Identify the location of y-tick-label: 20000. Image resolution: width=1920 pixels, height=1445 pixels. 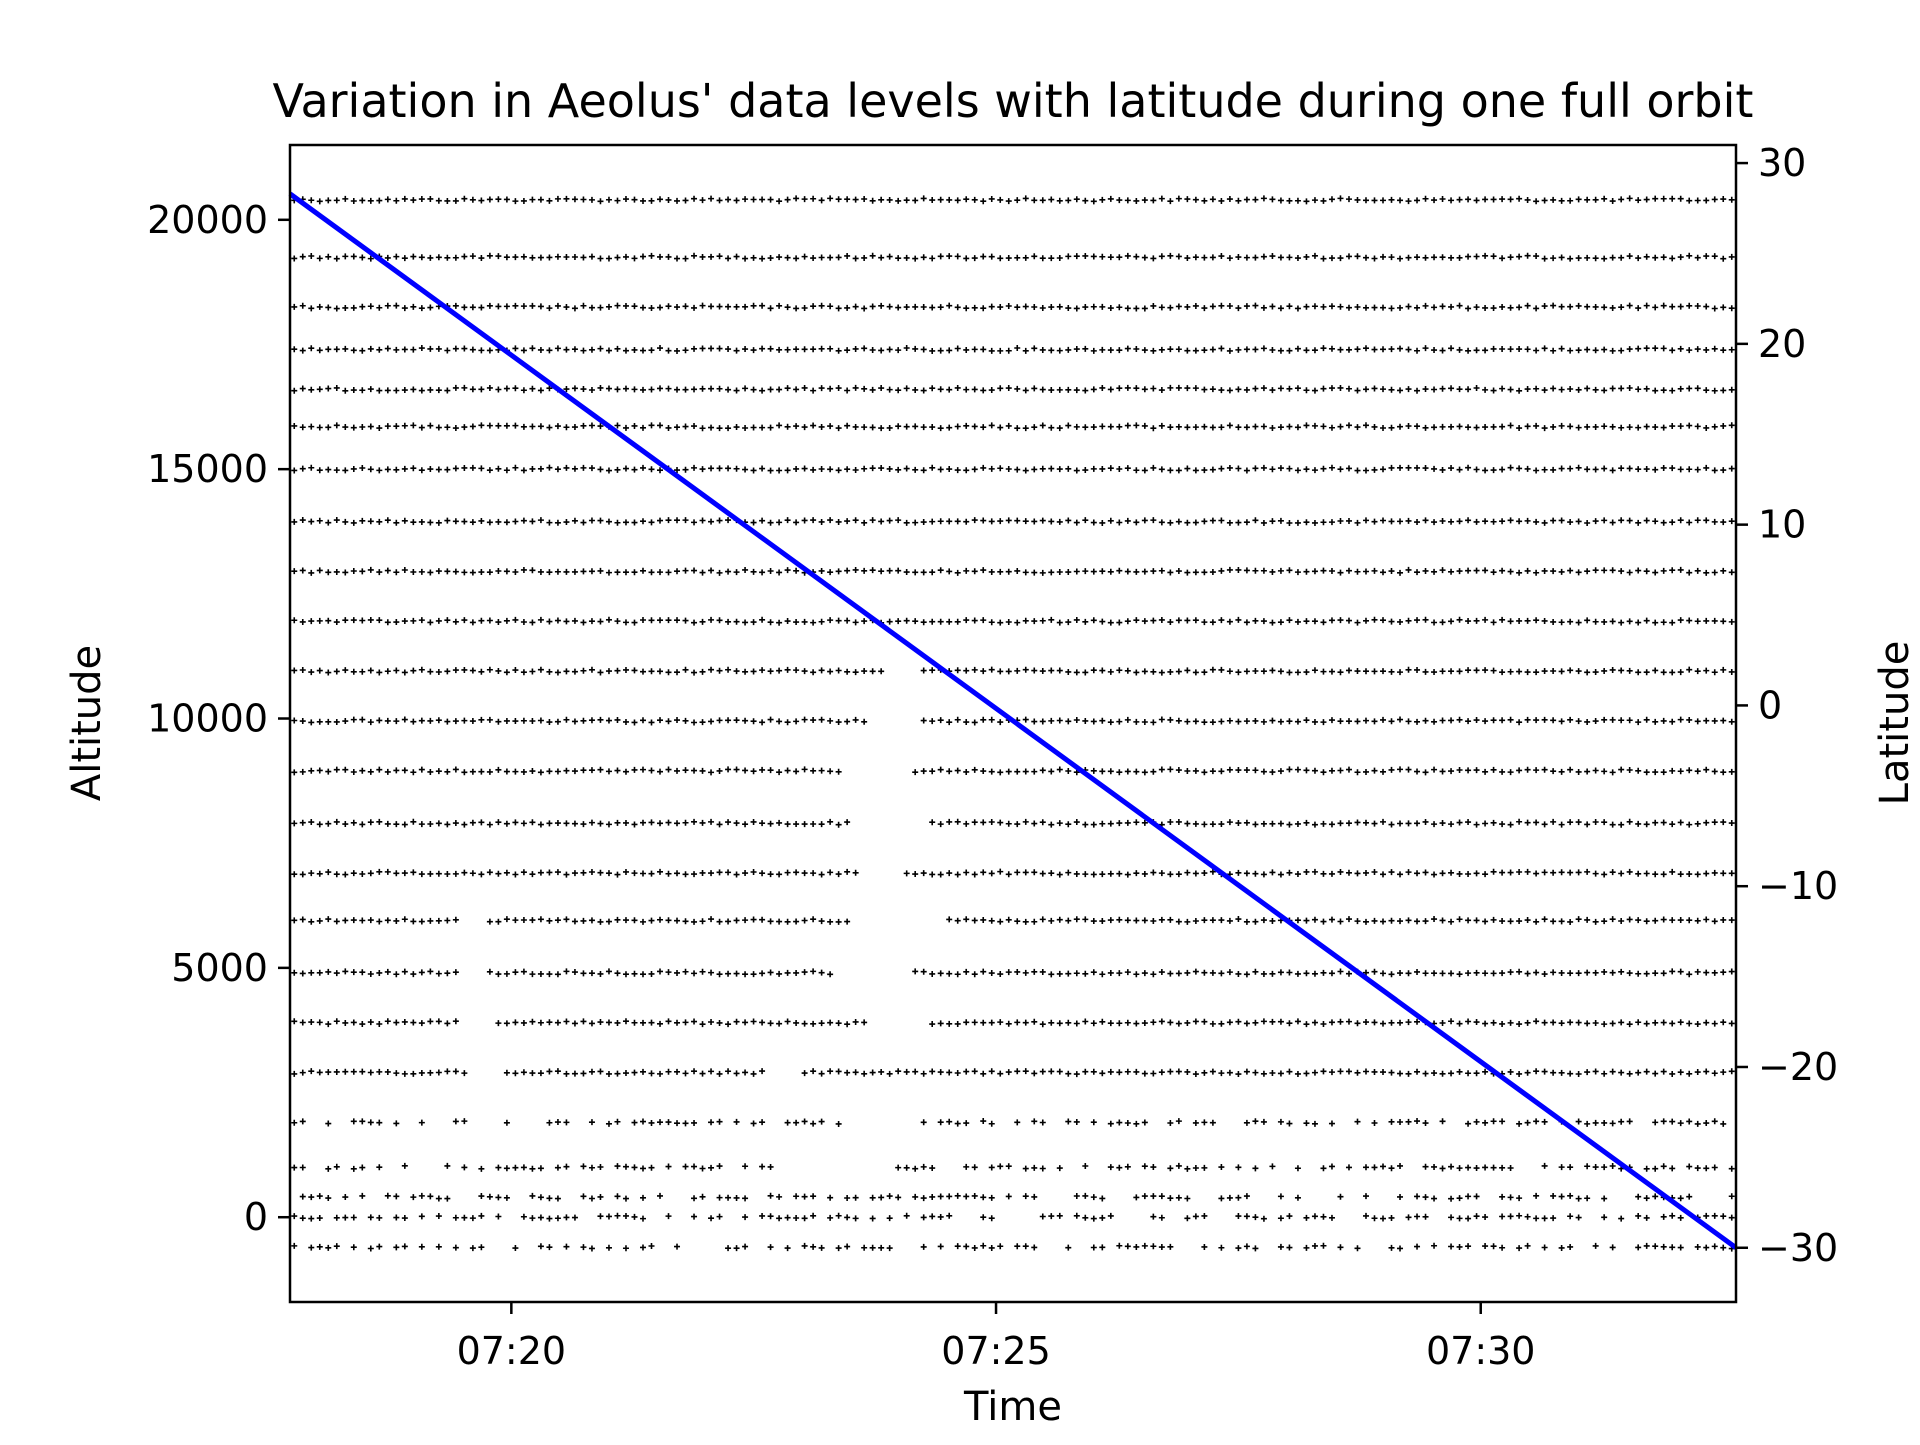
(207, 220).